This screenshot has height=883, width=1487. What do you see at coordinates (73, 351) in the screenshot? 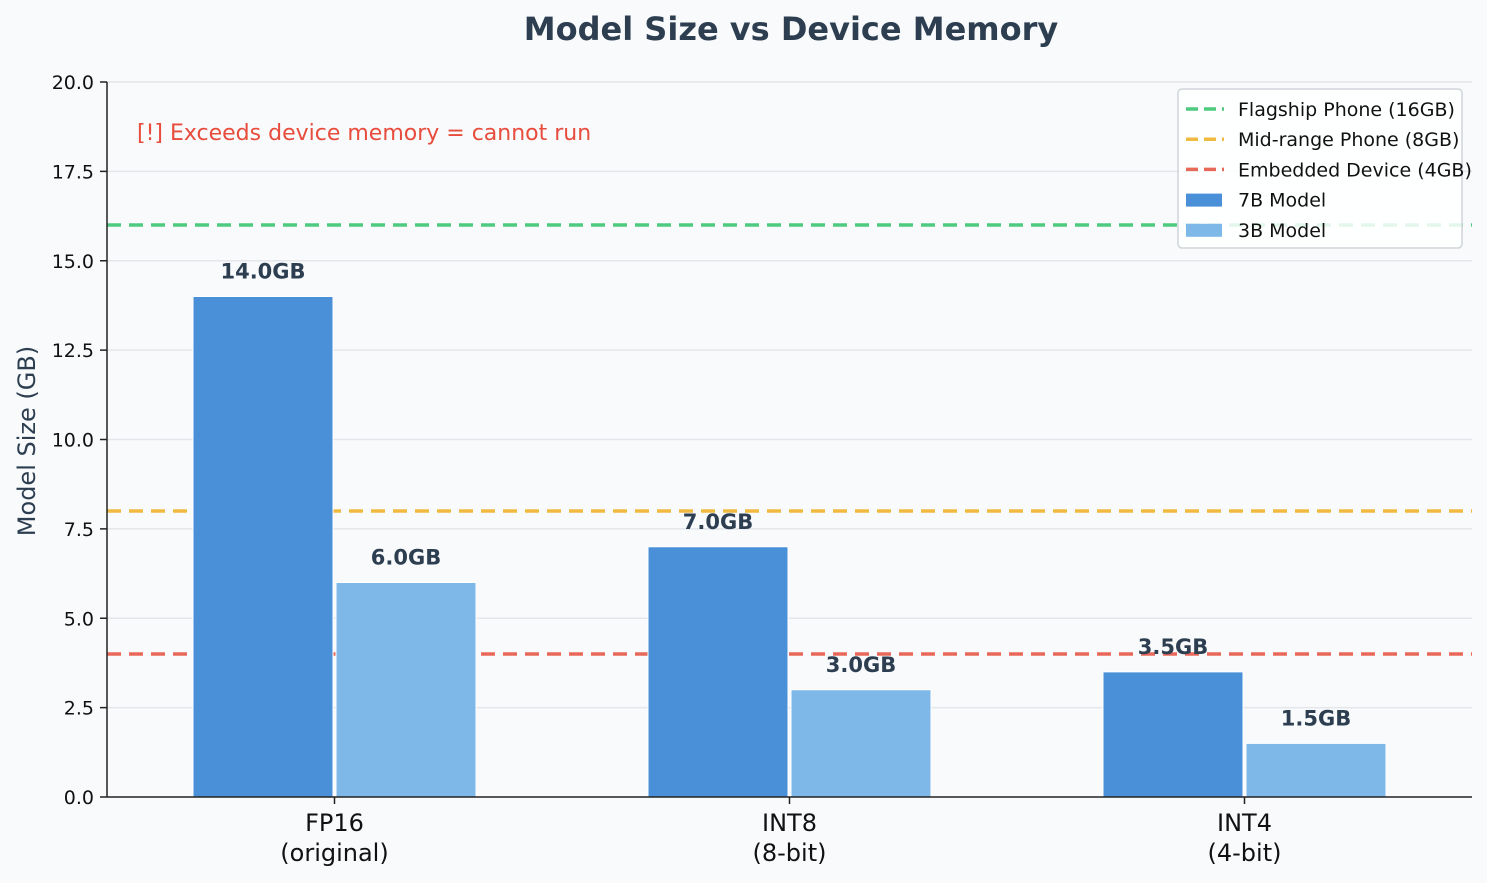
I see `y-tick-label: 12.5` at bounding box center [73, 351].